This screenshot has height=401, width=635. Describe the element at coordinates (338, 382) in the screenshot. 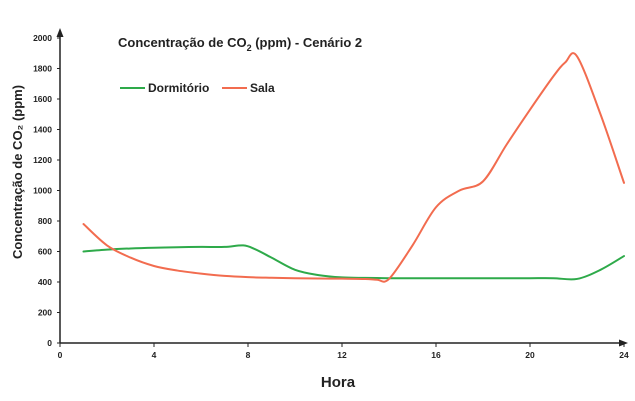

I see `x-axis-title: Hora` at that location.